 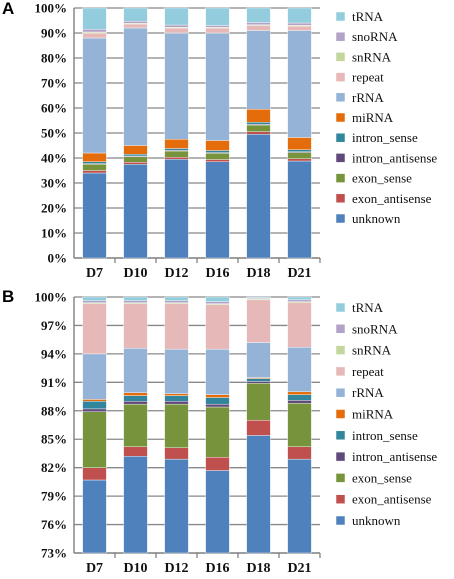 What do you see at coordinates (258, 382) in the screenshot?
I see `panel-b-bar-D18-intron_antisense` at bounding box center [258, 382].